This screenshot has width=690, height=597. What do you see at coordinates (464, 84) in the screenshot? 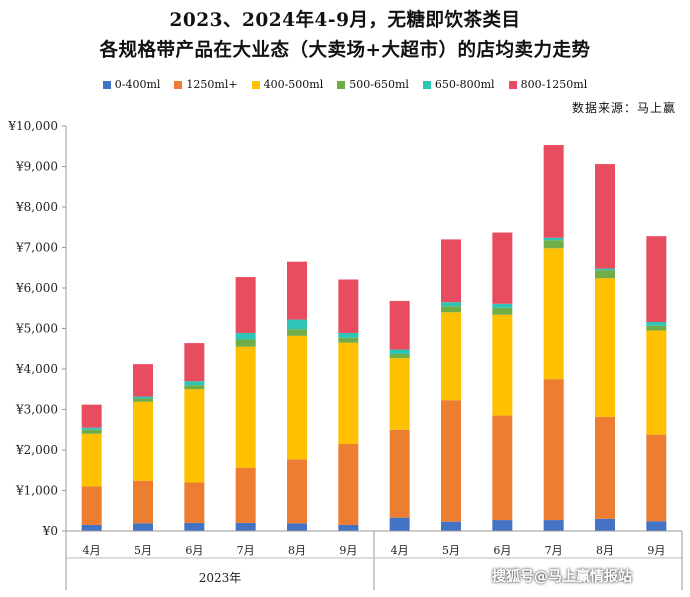
I see `legend-label: 650-800ml` at bounding box center [464, 84].